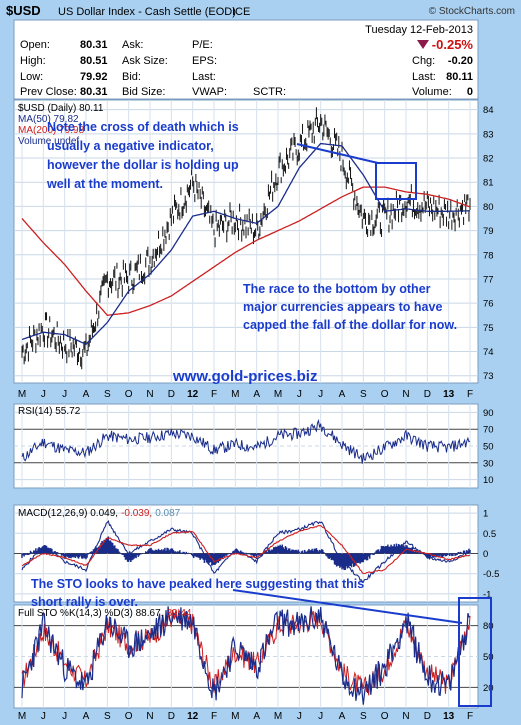 Image resolution: width=521 pixels, height=725 pixels. What do you see at coordinates (488, 279) in the screenshot?
I see `price-y-tick-label: 77` at bounding box center [488, 279].